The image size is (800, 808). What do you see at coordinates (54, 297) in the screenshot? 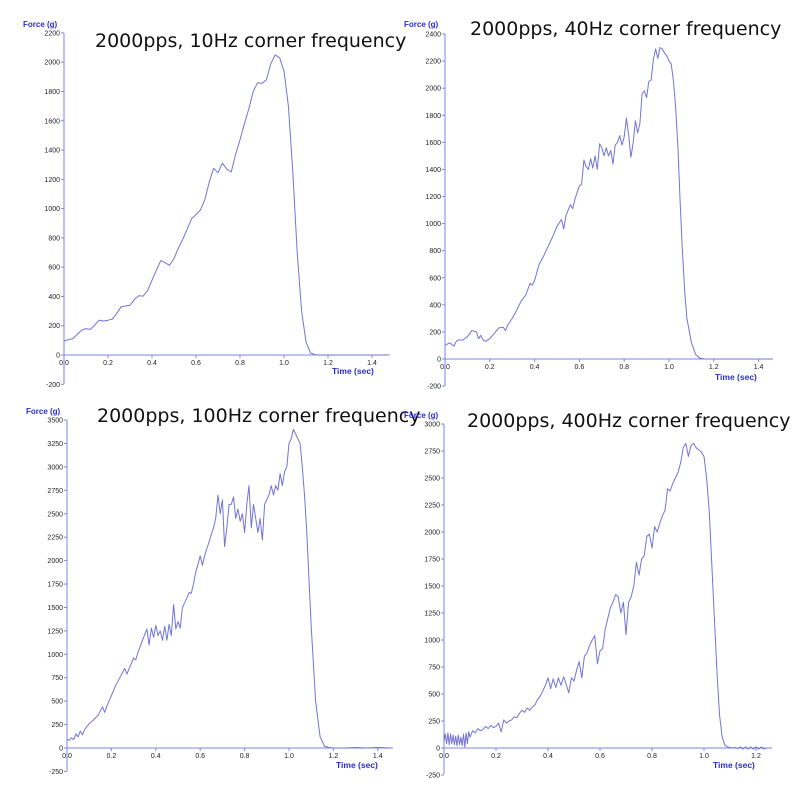
I see `y-tick-label: 400` at bounding box center [54, 297].